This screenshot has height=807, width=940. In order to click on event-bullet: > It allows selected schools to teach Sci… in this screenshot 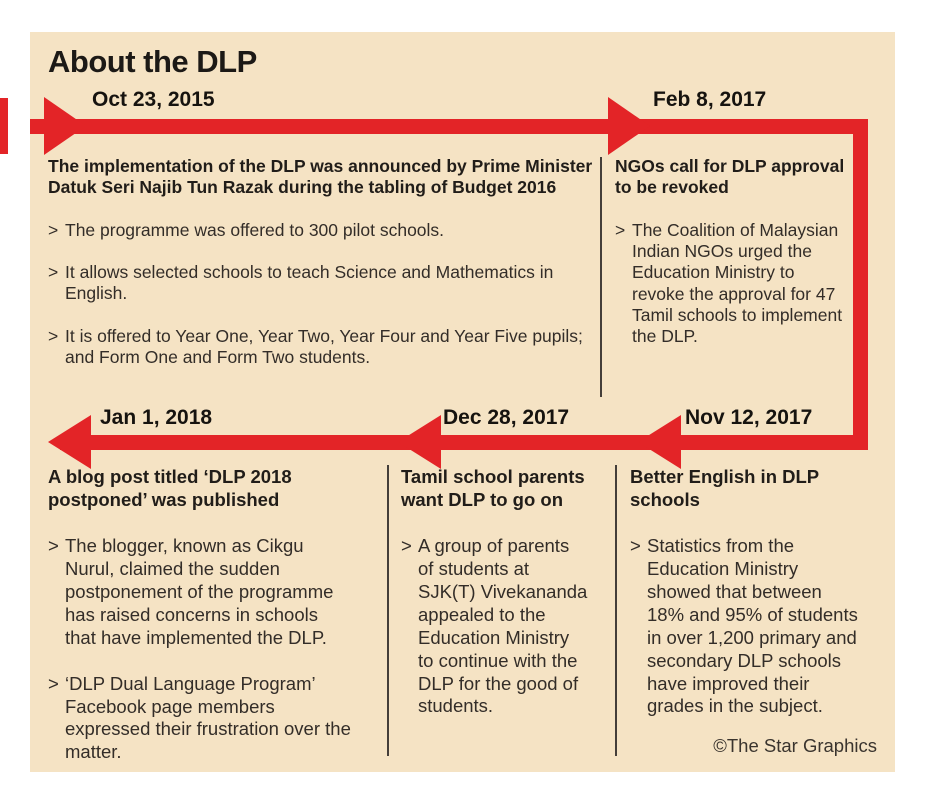, I will do `click(324, 283)`.